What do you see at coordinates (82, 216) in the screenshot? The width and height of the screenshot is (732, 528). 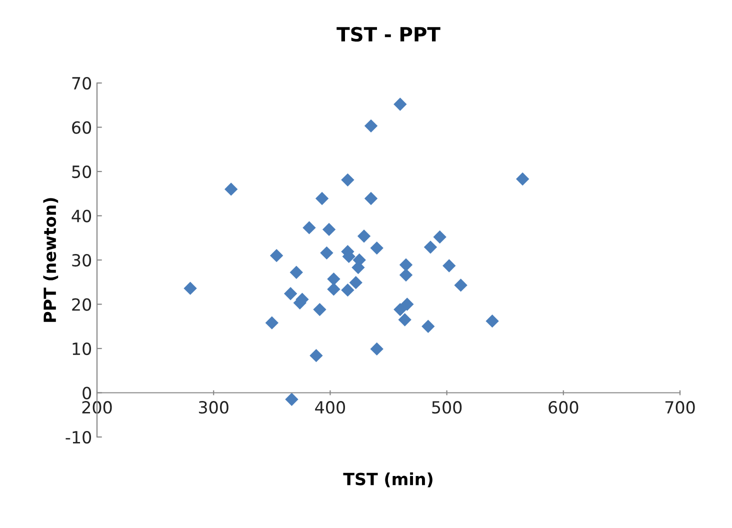 I see `y-tick-label: 40` at bounding box center [82, 216].